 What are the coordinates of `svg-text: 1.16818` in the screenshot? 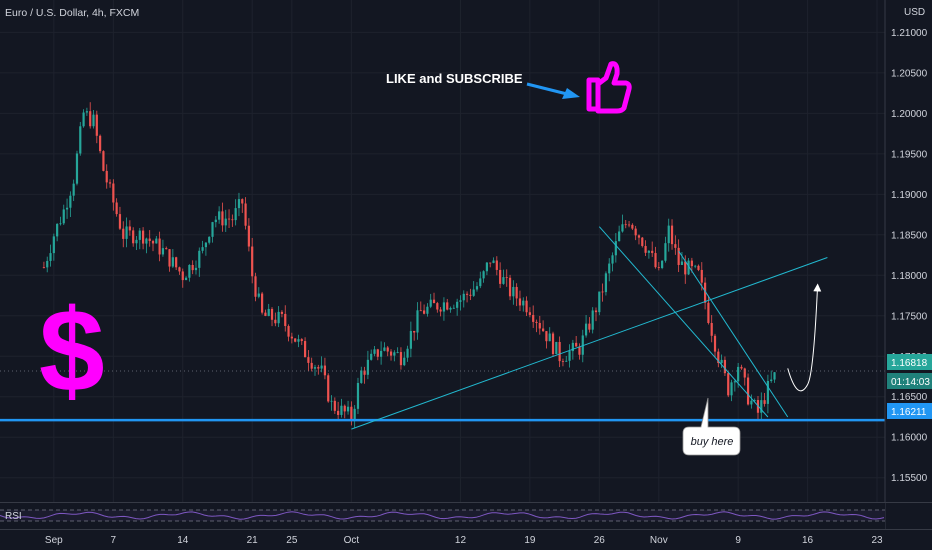 It's located at (909, 363).